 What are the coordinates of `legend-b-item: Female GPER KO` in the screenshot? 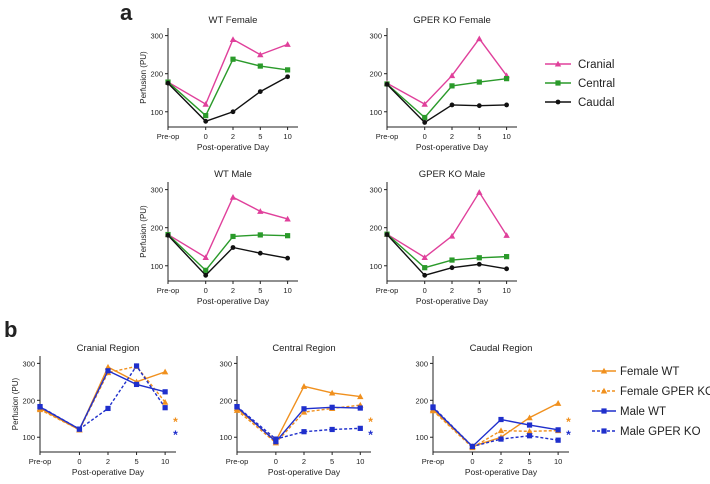 It's located at (651, 392).